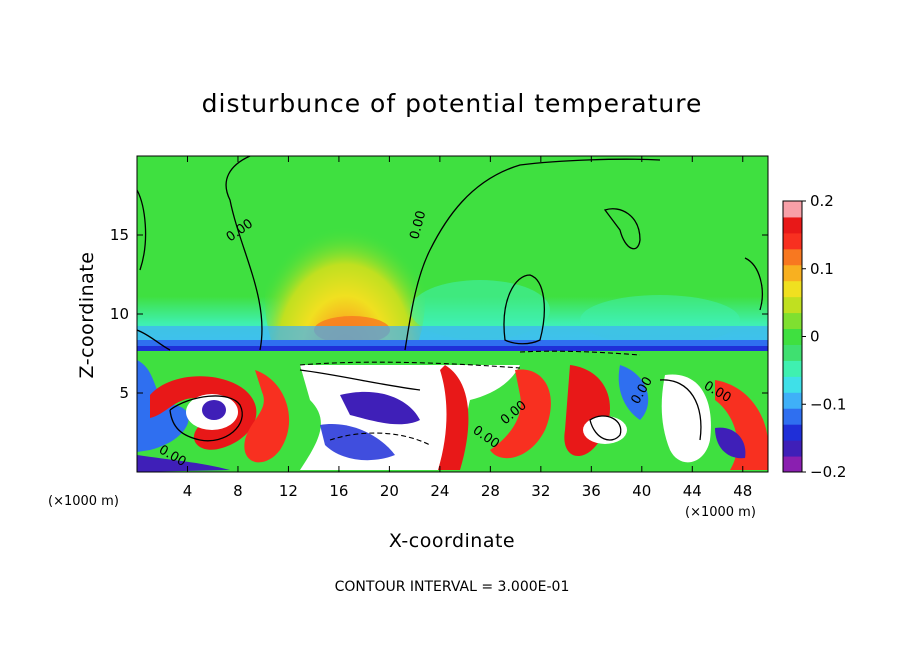 This screenshot has height=654, width=904. What do you see at coordinates (389, 491) in the screenshot?
I see `x-tick-label: 20` at bounding box center [389, 491].